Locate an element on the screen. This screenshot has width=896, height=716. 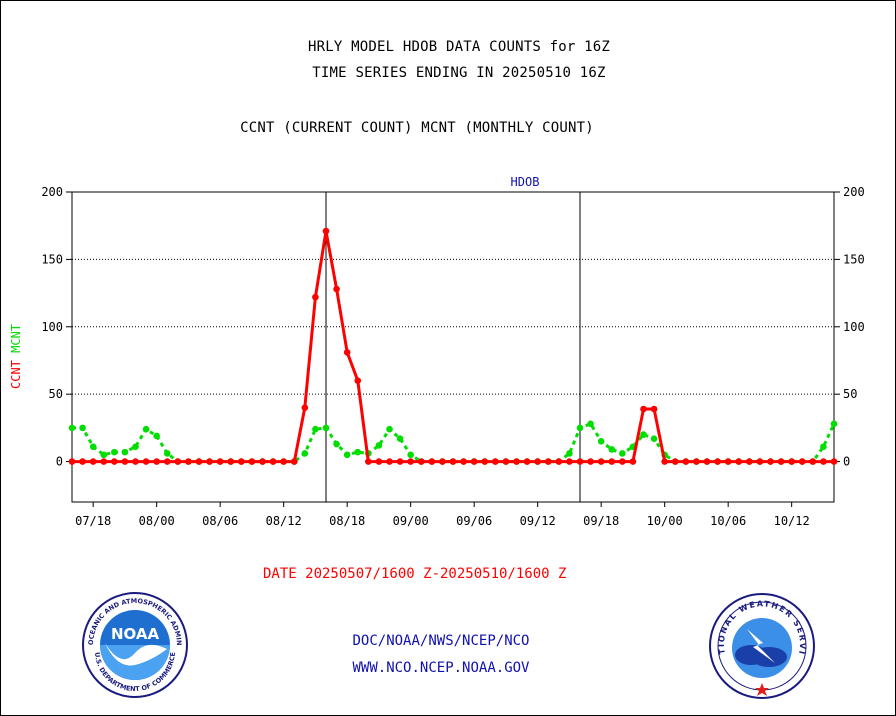
x-tick-label: 10/06 is located at coordinates (728, 521).